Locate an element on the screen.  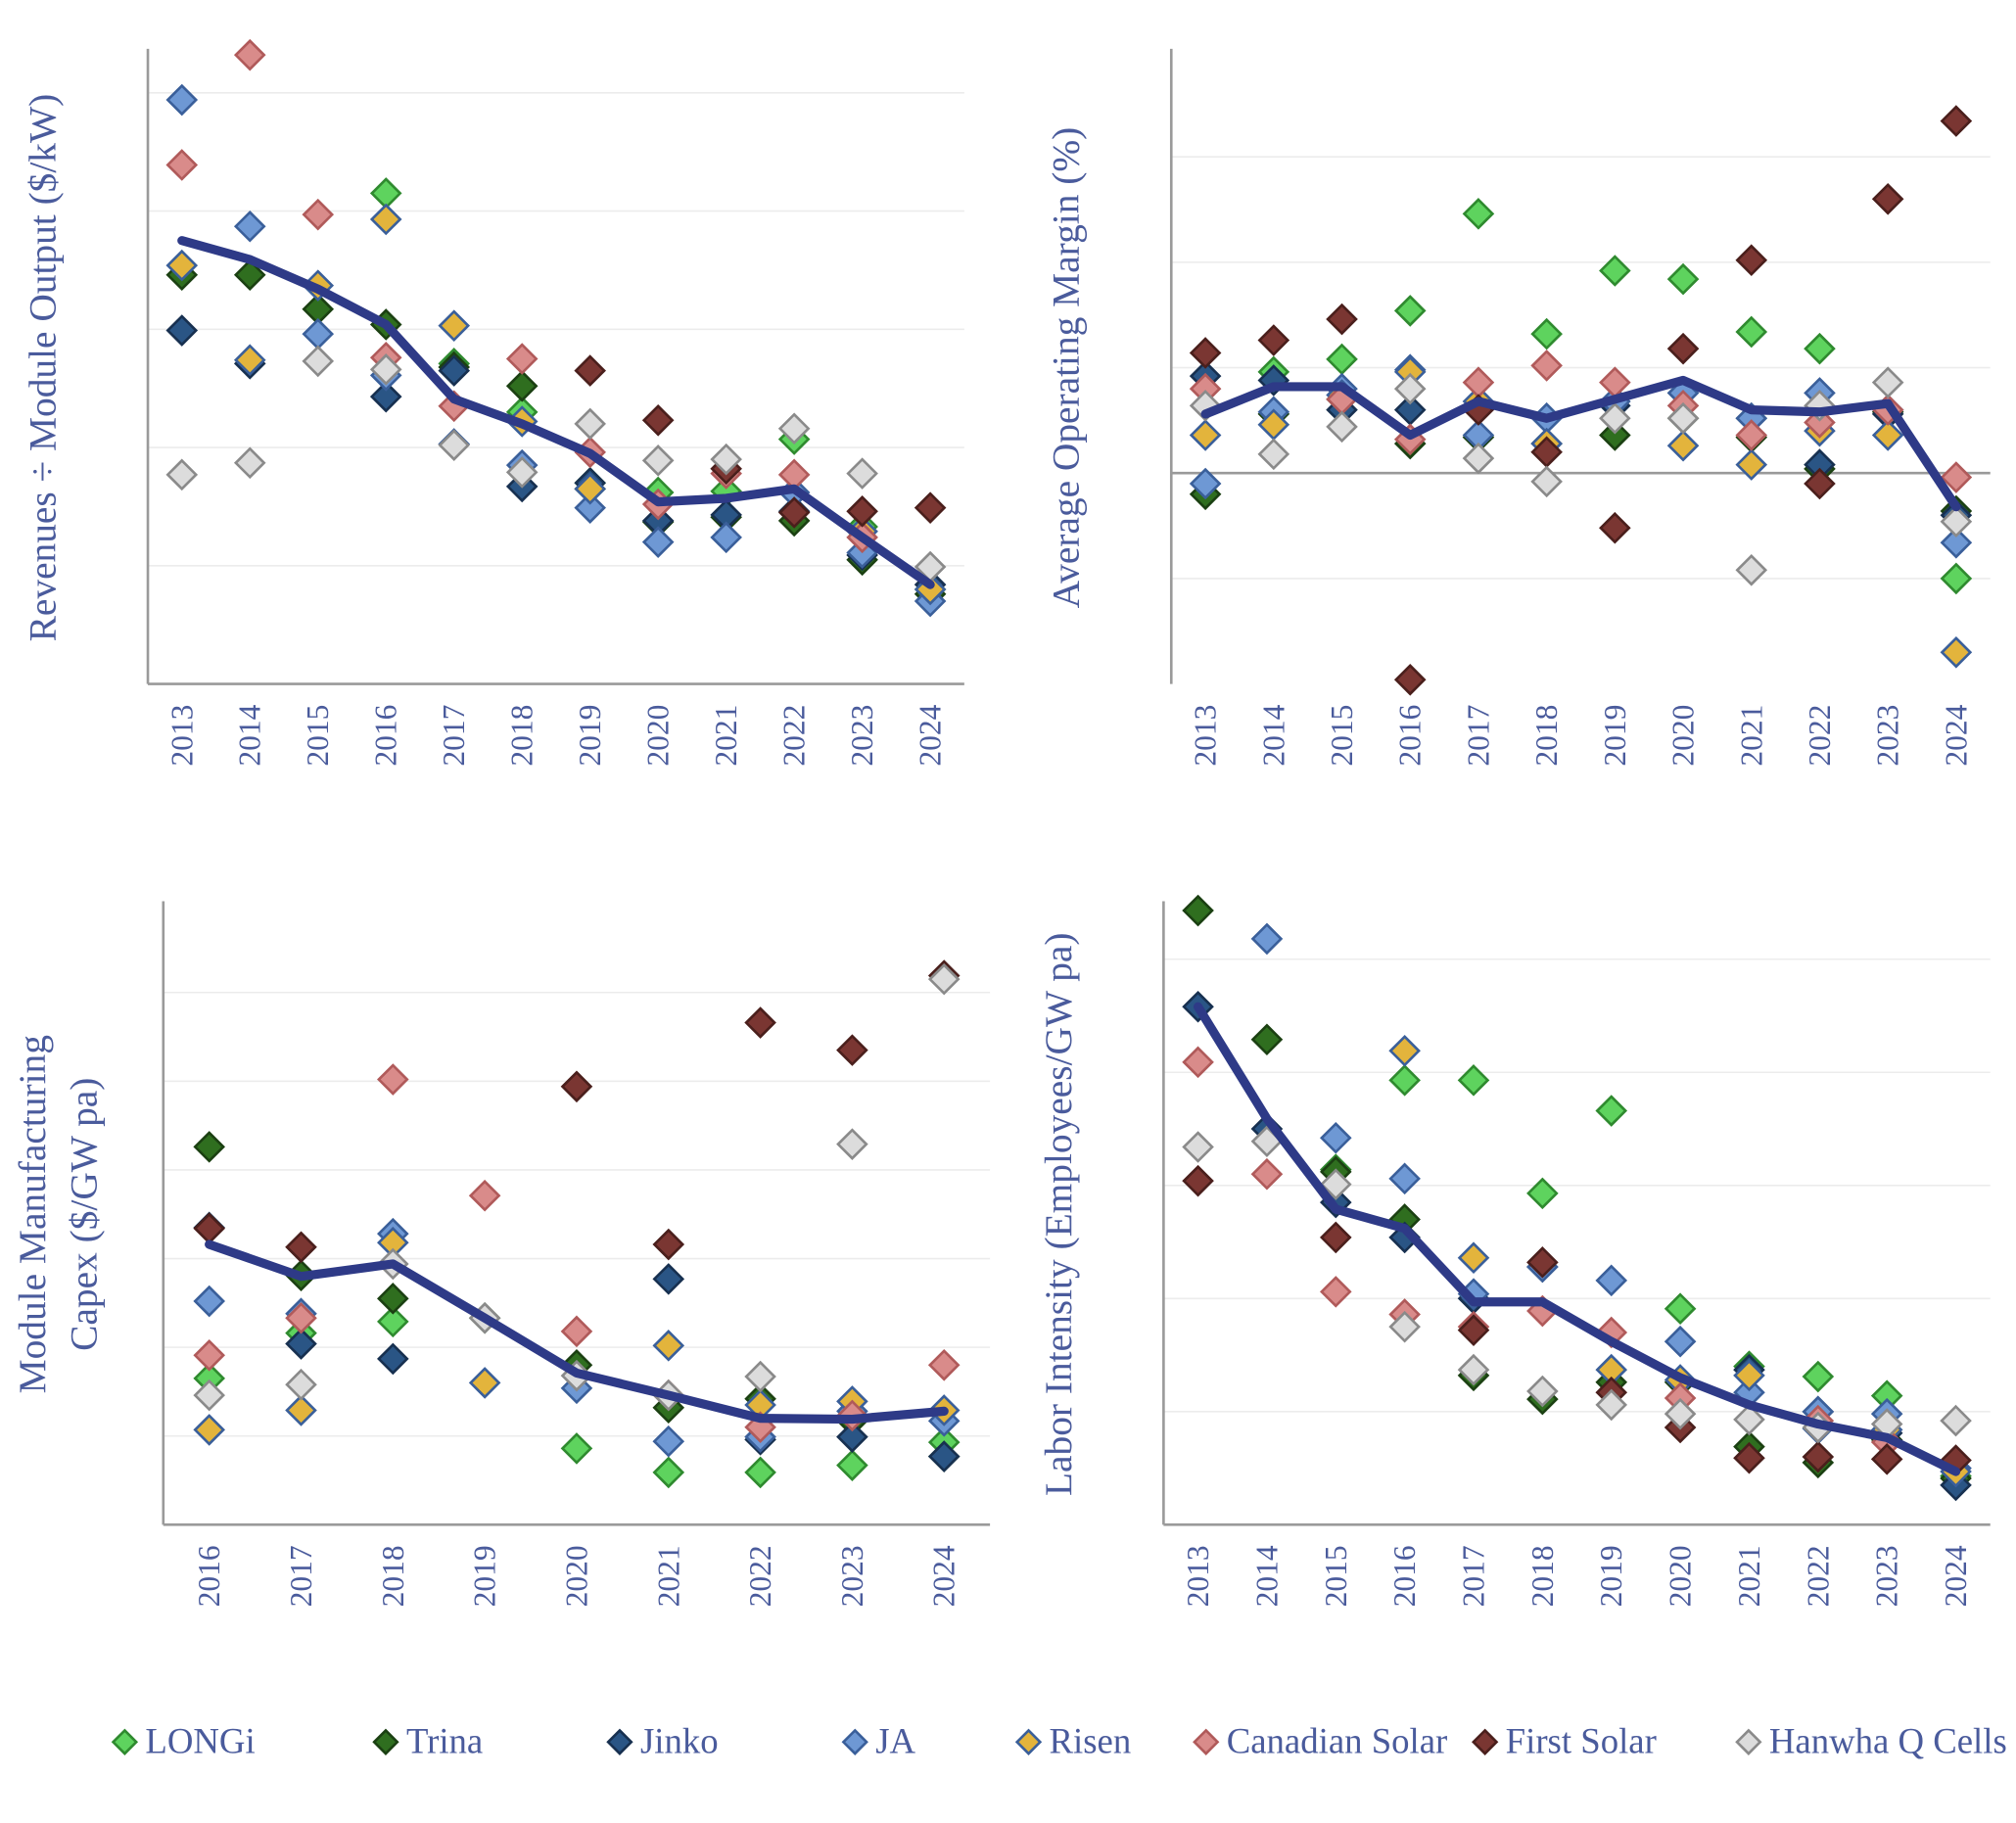
x-tick-label: 2023 is located at coordinates (862, 736).